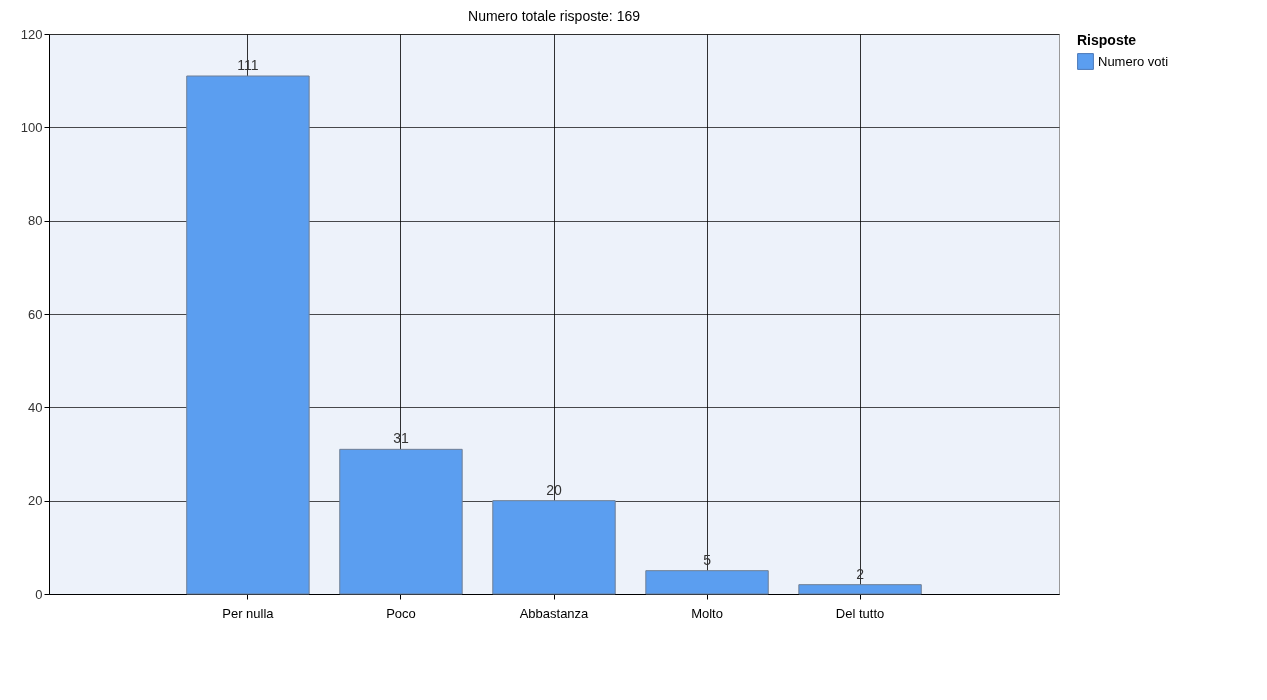 This screenshot has width=1267, height=700. I want to click on y-tick-label: 0, so click(39, 594).